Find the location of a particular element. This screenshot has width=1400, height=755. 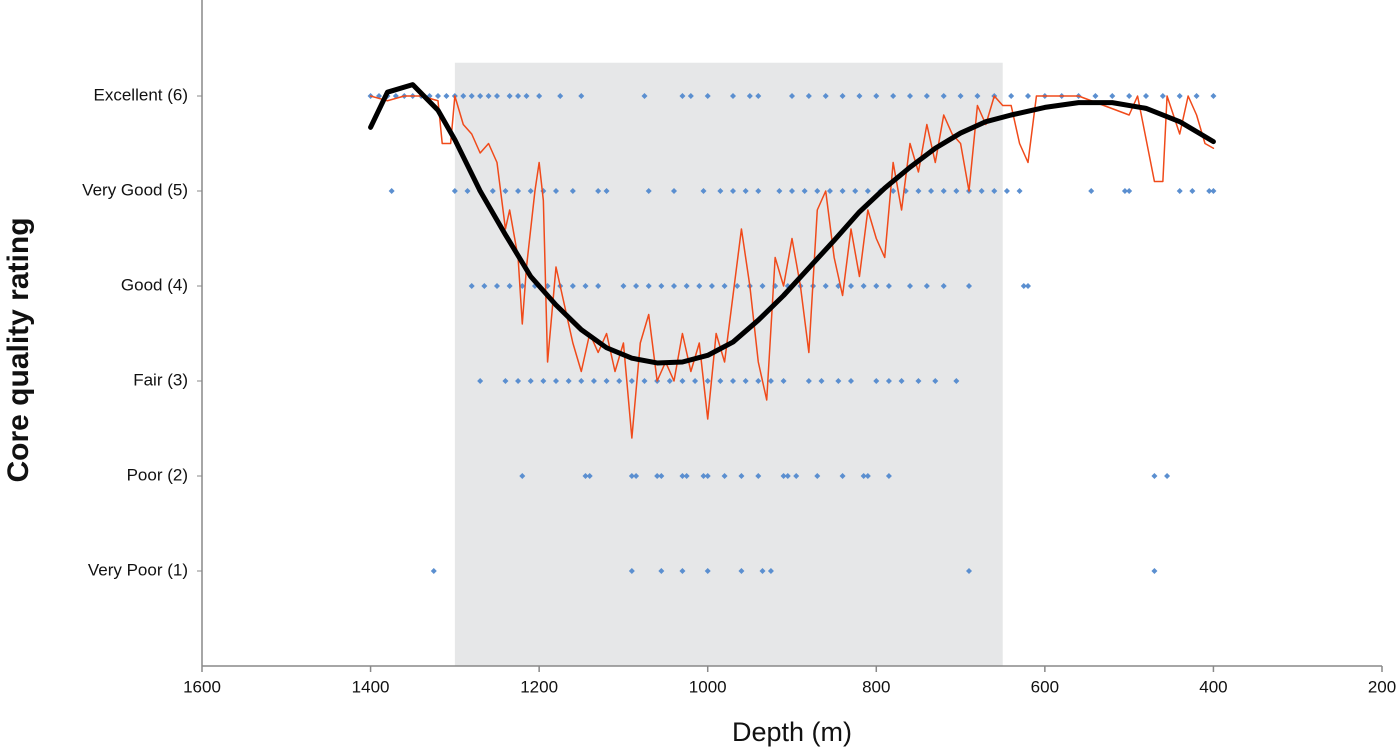

x-tick-label: 200 is located at coordinates (1382, 686).